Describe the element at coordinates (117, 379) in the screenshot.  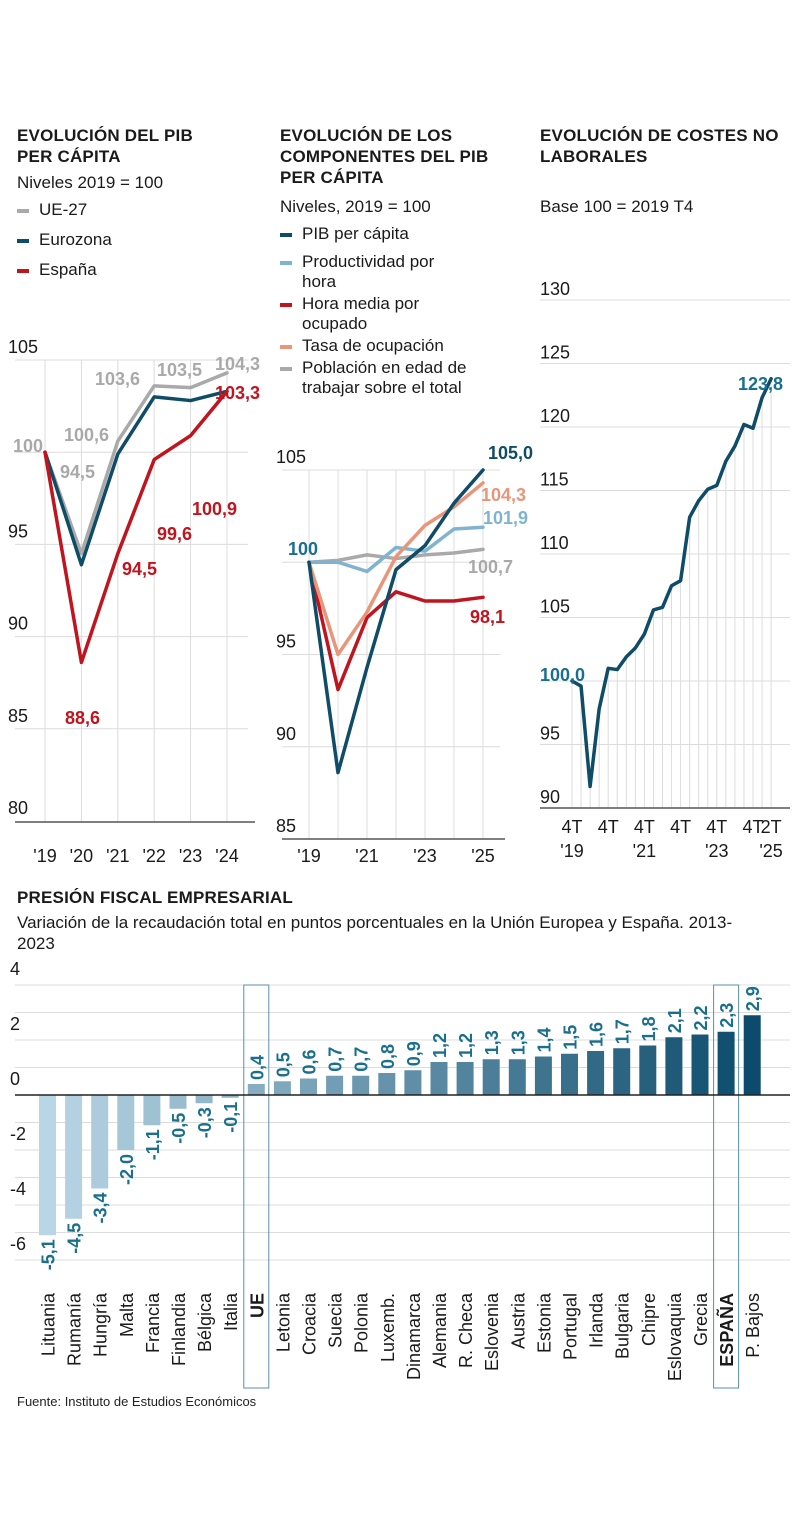
I see `data-label-ue27: 103,6` at that location.